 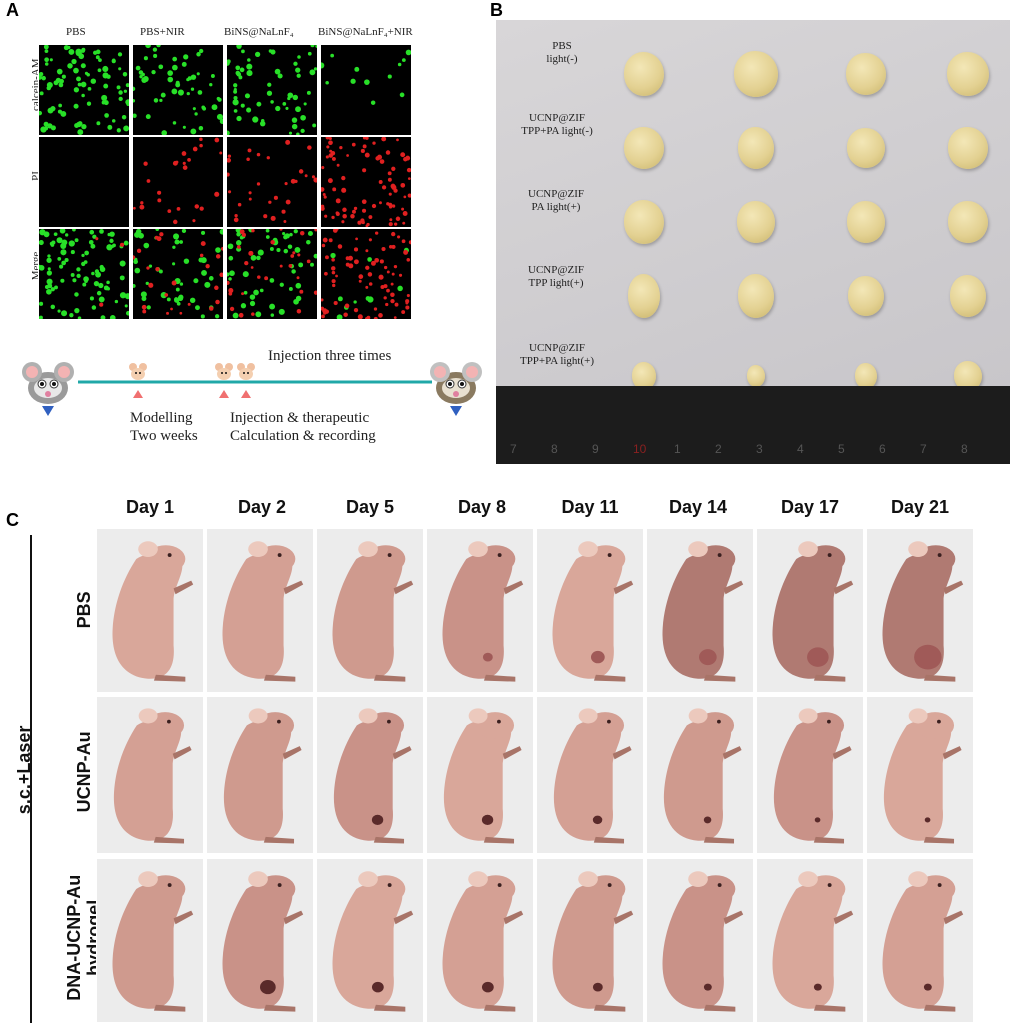 What do you see at coordinates (810, 507) in the screenshot?
I see `day-header: Day 17` at bounding box center [810, 507].